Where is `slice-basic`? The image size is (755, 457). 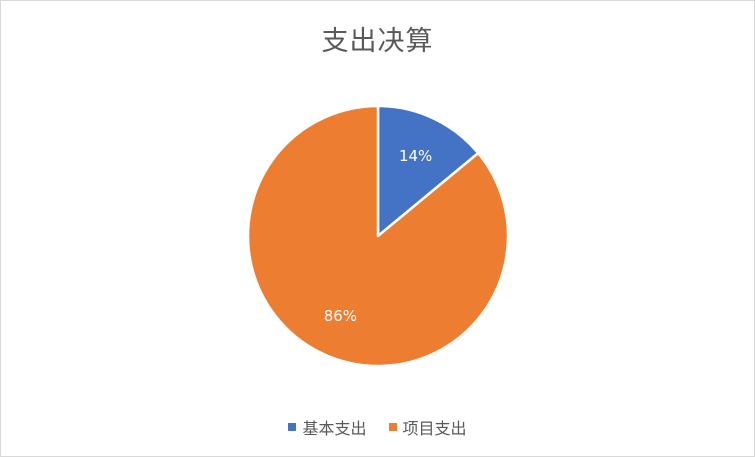 slice-basic is located at coordinates (428, 171).